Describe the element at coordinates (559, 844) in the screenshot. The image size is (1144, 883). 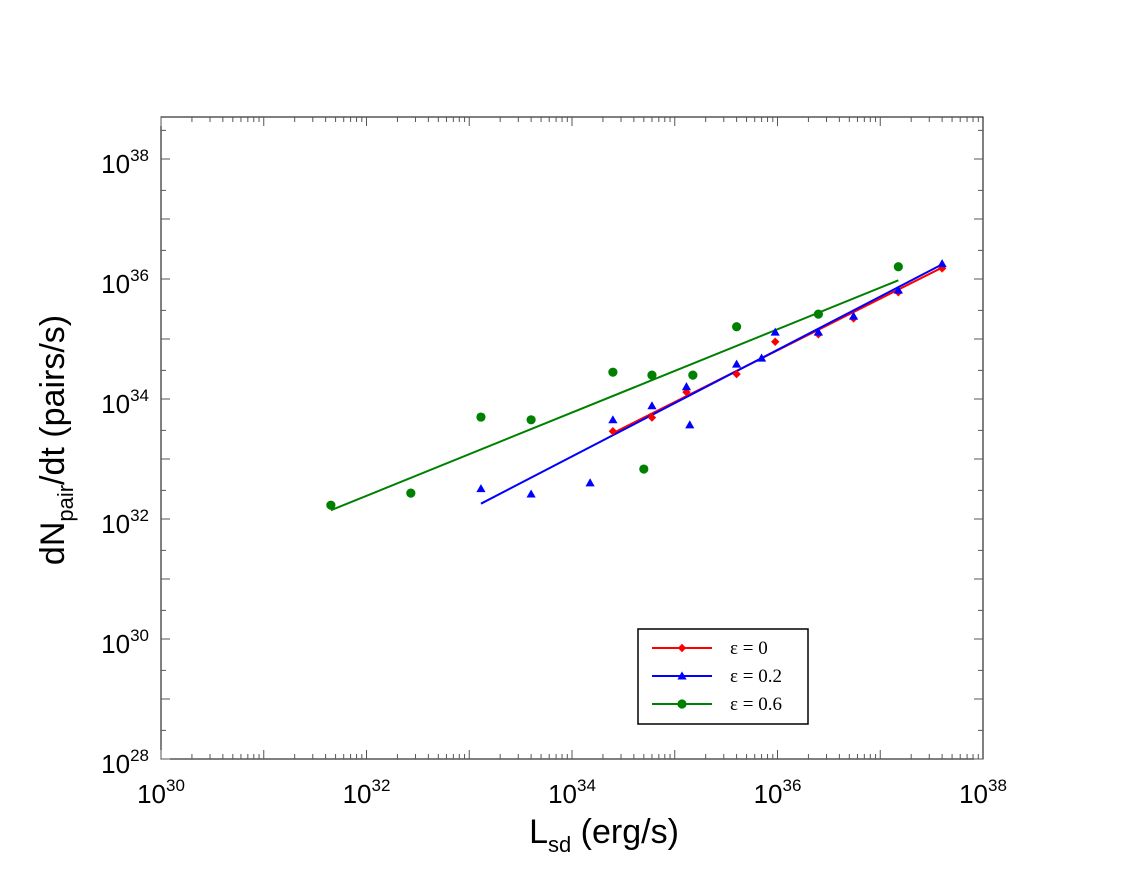
I see `x-axis-title-sub: sd` at that location.